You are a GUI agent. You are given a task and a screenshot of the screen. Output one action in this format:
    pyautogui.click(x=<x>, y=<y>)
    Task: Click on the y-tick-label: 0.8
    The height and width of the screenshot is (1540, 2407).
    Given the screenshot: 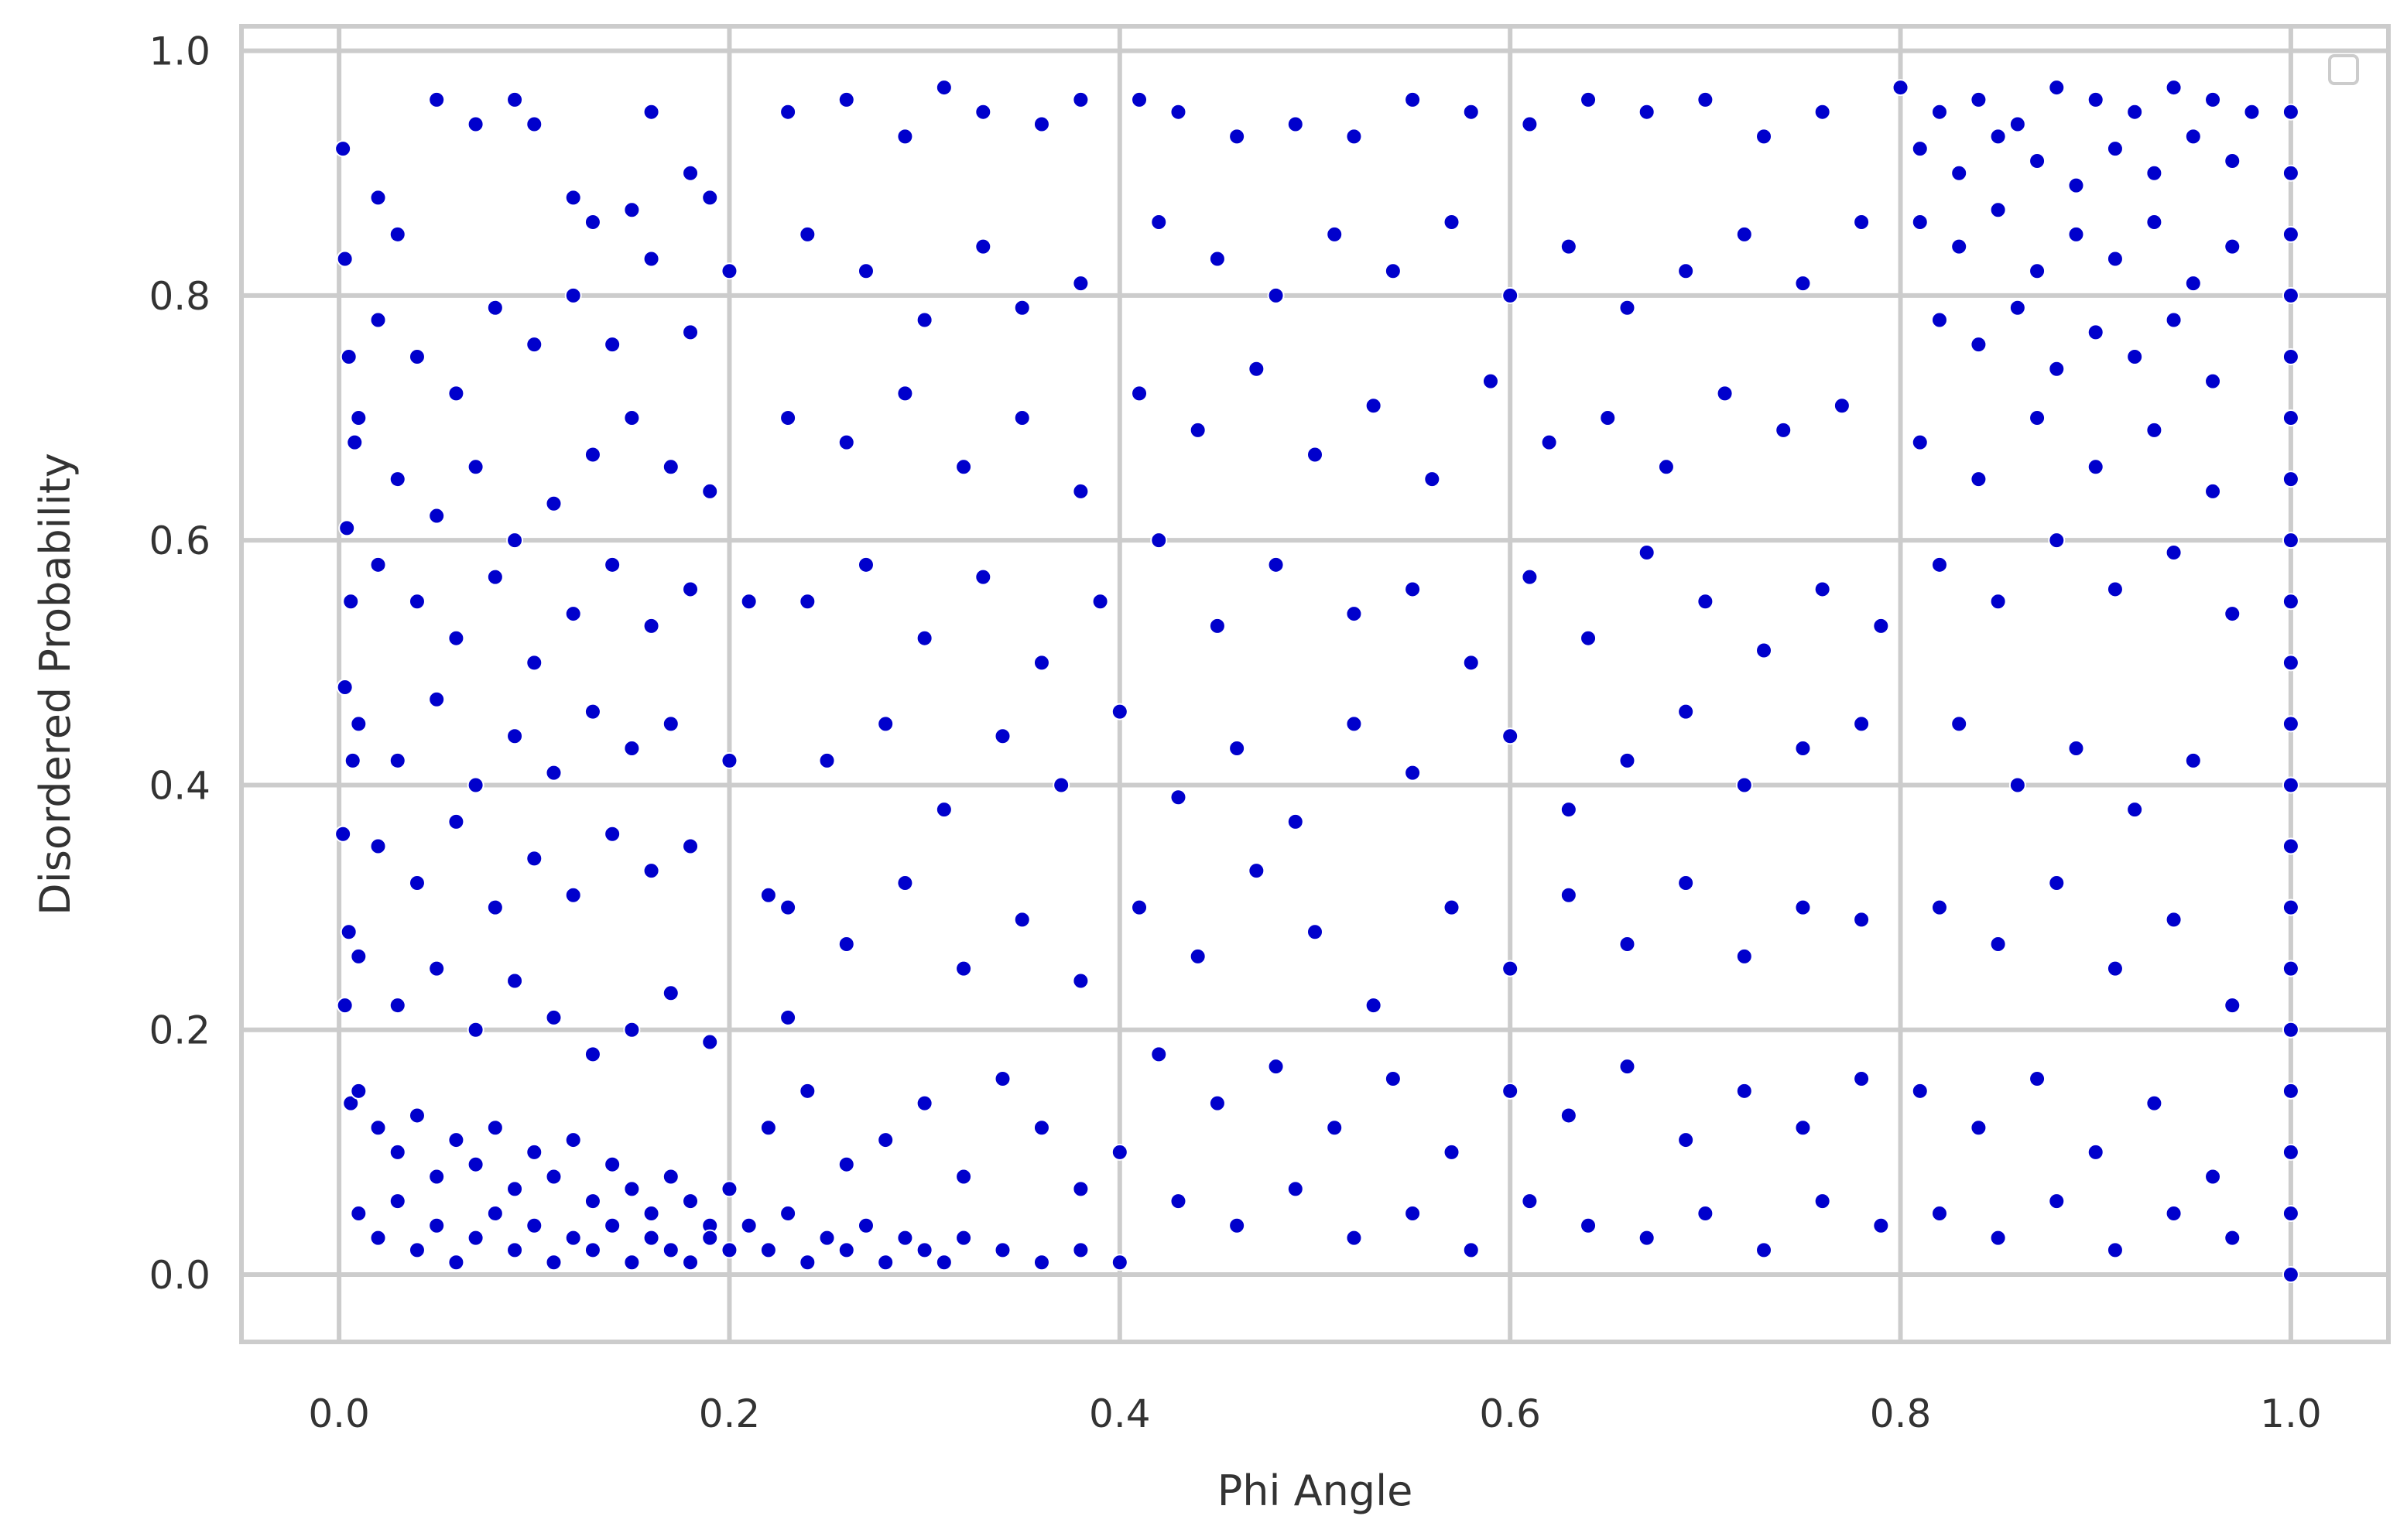 What is the action you would take?
    pyautogui.click(x=180, y=296)
    